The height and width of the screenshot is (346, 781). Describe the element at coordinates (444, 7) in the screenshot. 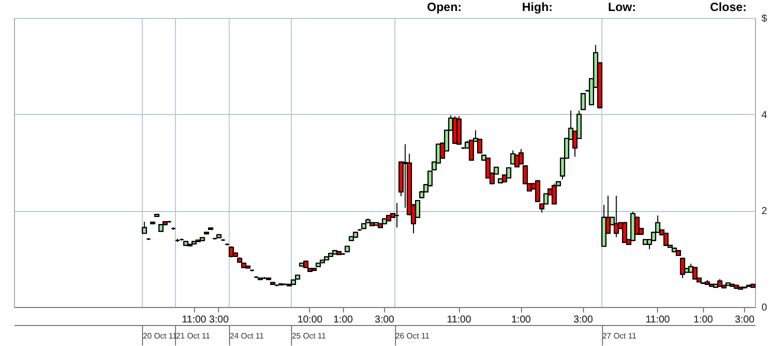

I see `text: Open:` at that location.